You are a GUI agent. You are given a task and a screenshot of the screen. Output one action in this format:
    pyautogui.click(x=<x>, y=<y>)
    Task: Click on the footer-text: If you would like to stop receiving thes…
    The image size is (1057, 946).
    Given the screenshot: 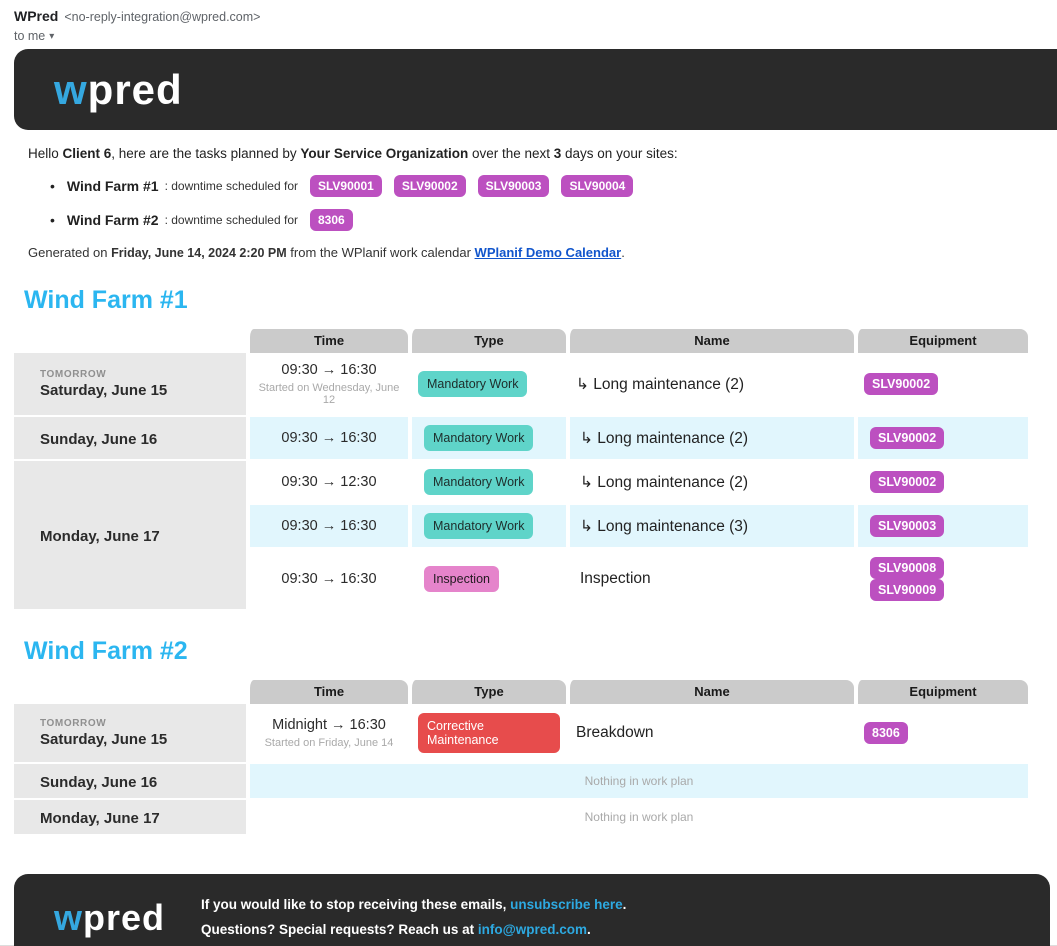 What is the action you would take?
    pyautogui.click(x=413, y=917)
    